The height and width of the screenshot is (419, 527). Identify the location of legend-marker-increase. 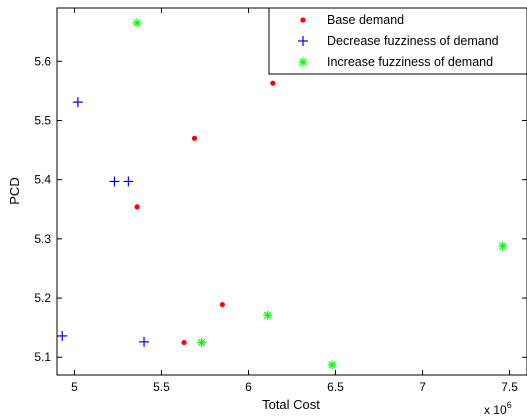
(303, 62).